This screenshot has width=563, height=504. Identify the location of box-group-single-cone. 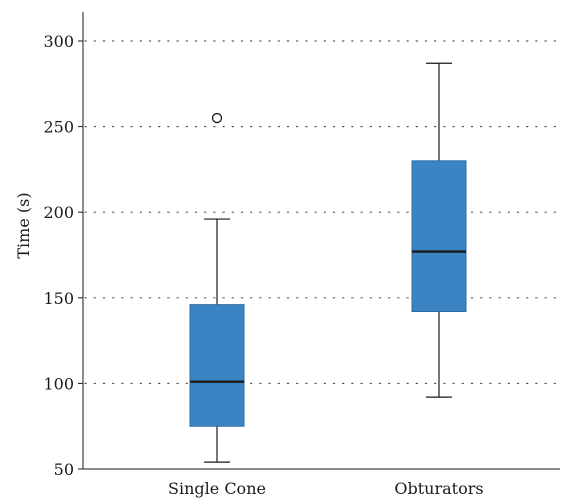
(217, 287).